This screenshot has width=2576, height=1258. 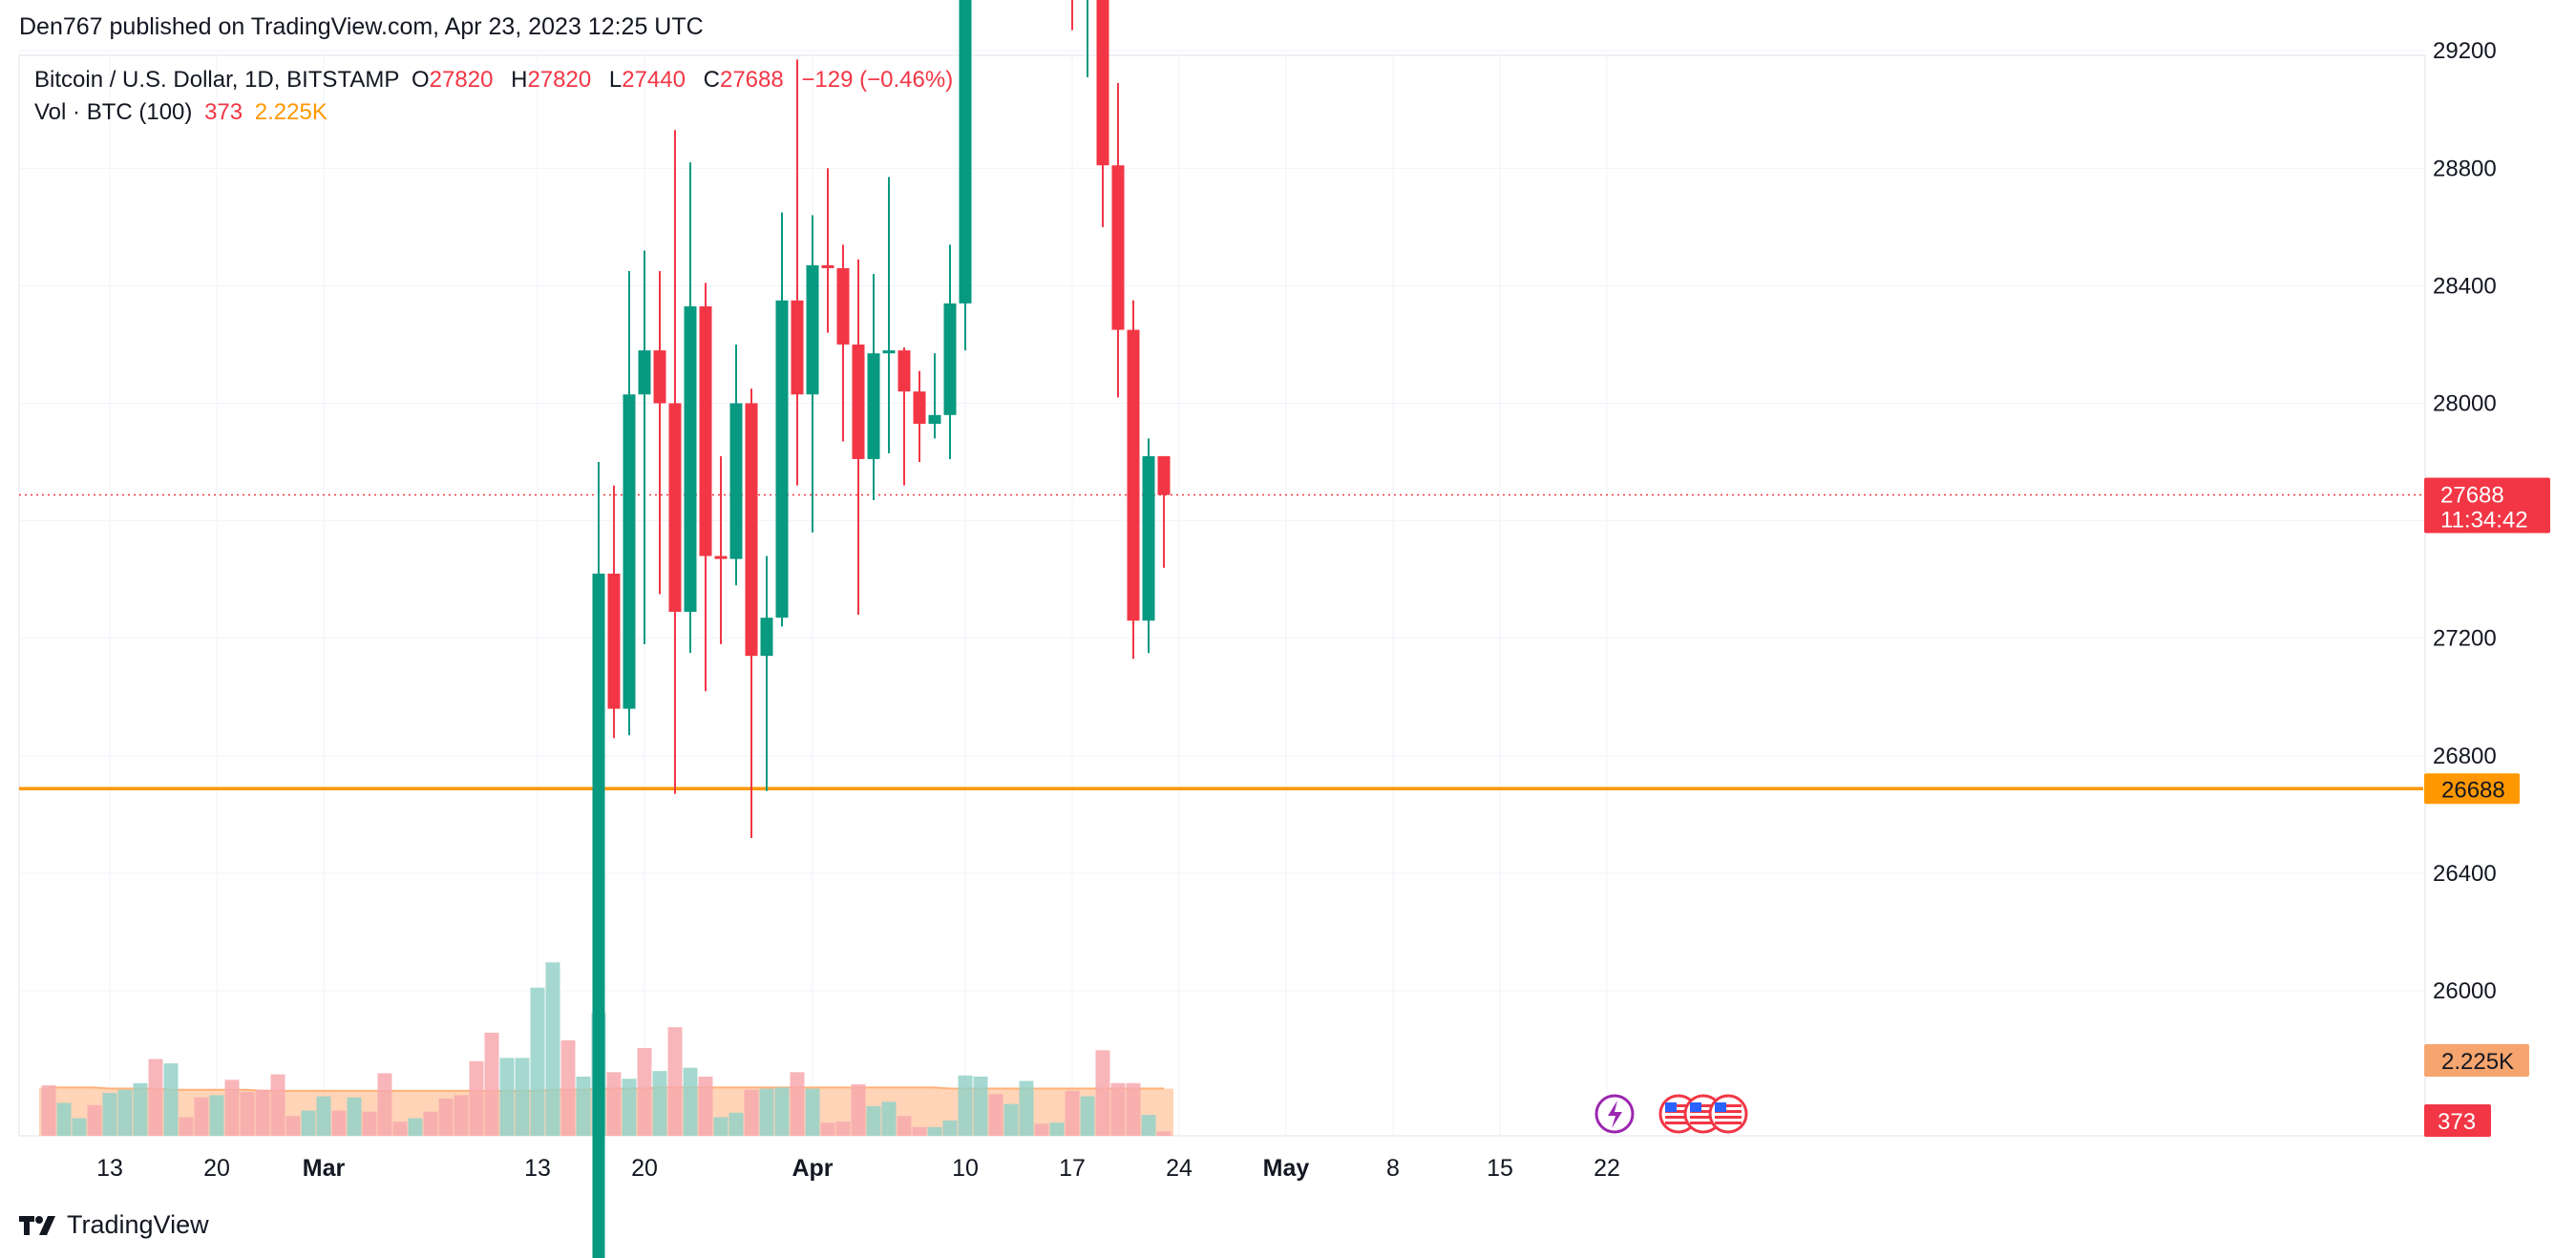 I want to click on price-tick-label: 26800, so click(x=2465, y=757).